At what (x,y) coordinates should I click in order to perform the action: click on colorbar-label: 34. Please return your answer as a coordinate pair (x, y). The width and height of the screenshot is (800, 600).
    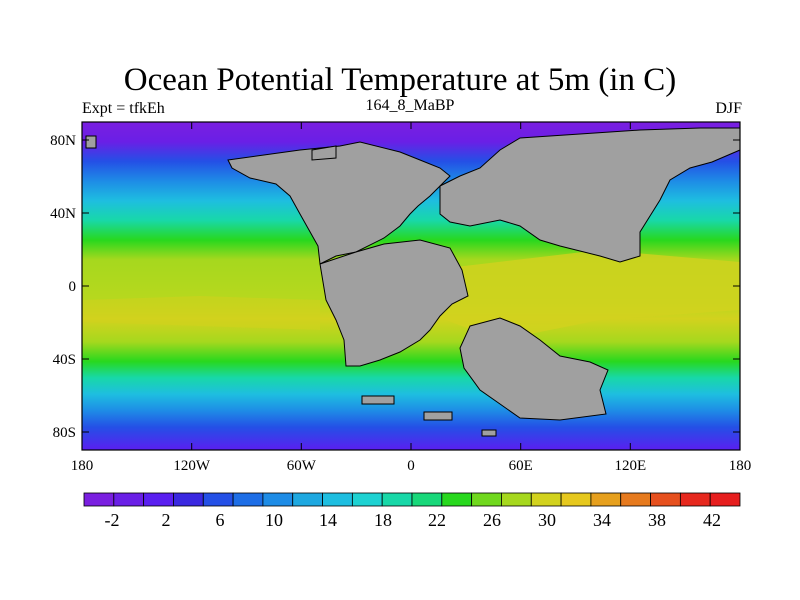
    Looking at the image, I should click on (602, 520).